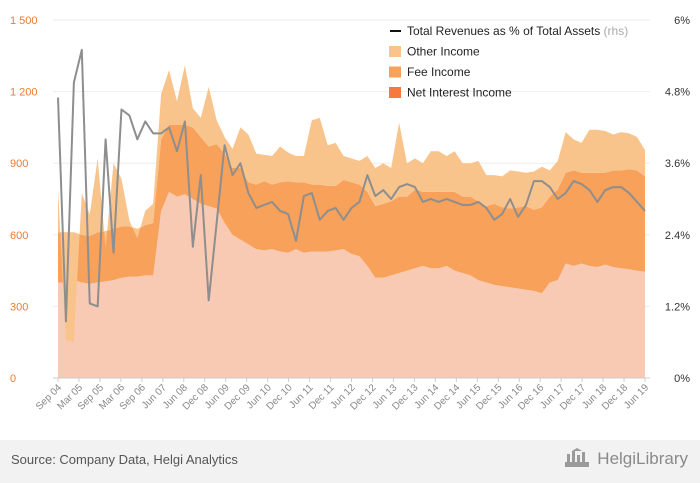  I want to click on helgi-library-logo-icon, so click(577, 457).